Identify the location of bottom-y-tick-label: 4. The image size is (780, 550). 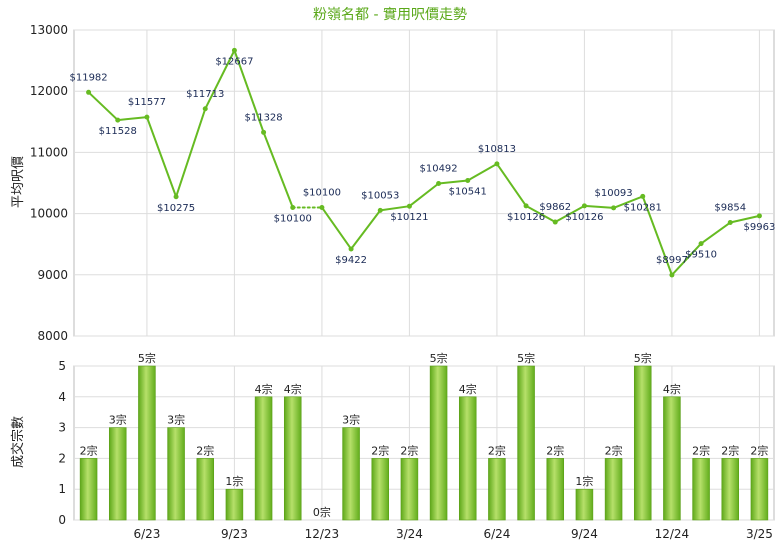
(62, 397).